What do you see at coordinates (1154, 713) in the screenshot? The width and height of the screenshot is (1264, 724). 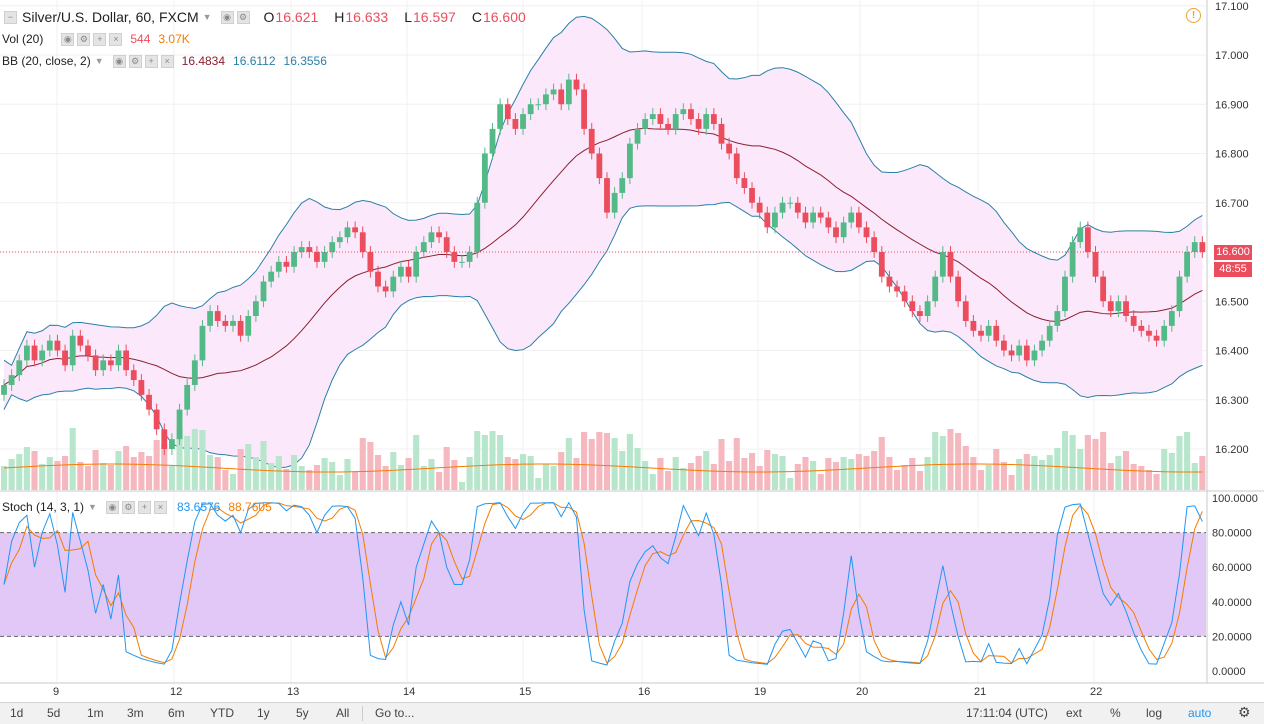 I see `log-toggle: log` at bounding box center [1154, 713].